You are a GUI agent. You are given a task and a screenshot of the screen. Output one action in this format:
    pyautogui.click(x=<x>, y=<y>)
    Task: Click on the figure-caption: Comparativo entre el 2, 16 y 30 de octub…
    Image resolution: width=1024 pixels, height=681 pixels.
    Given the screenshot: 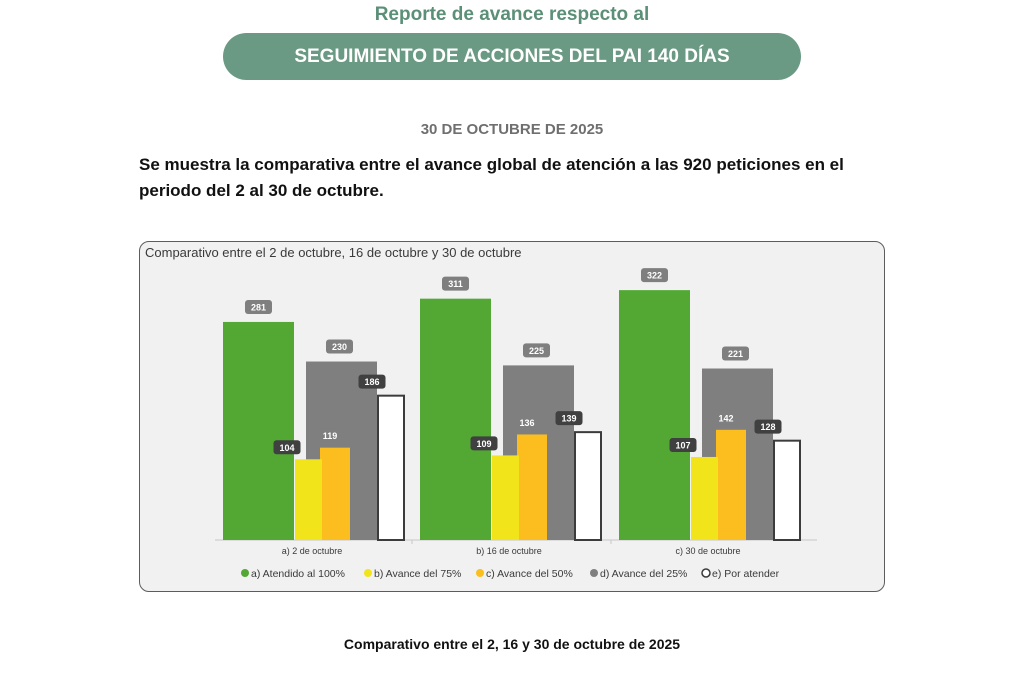 What is the action you would take?
    pyautogui.click(x=512, y=644)
    